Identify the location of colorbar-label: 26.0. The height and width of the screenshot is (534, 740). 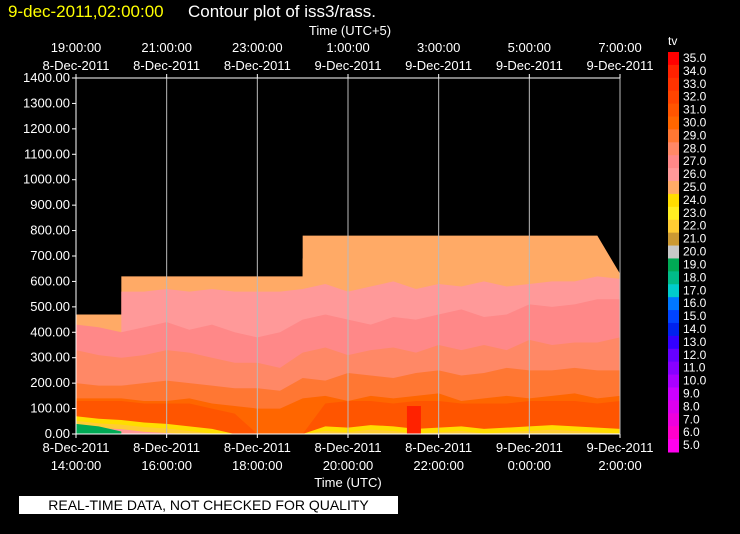
(695, 174).